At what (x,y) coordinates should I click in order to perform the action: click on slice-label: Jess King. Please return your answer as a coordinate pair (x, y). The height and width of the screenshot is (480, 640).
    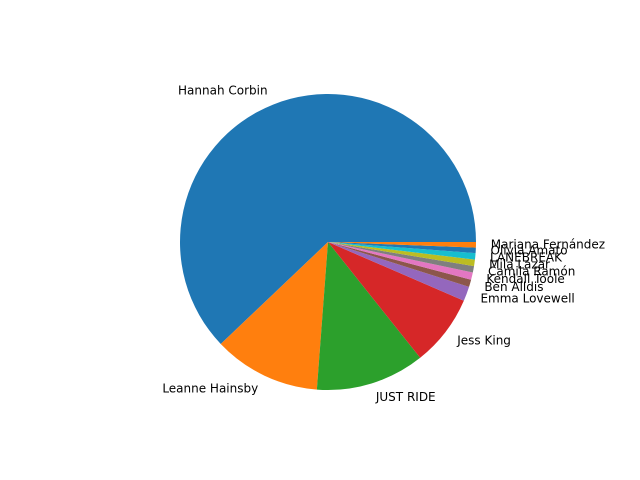
    Looking at the image, I should click on (483, 340).